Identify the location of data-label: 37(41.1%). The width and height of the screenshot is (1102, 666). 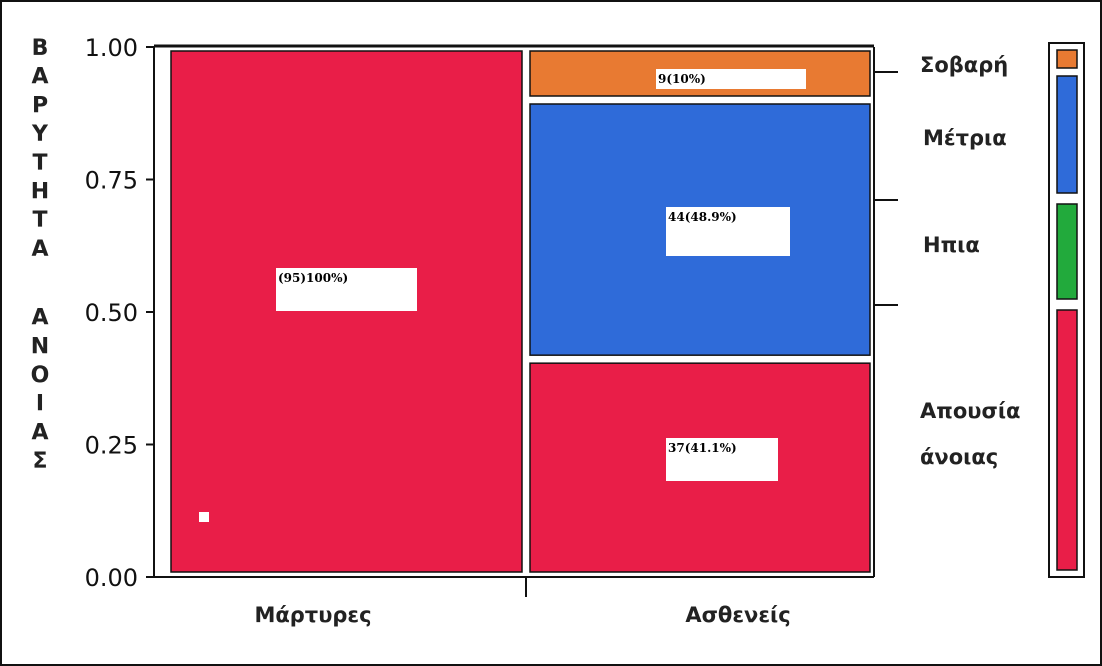
(702, 448).